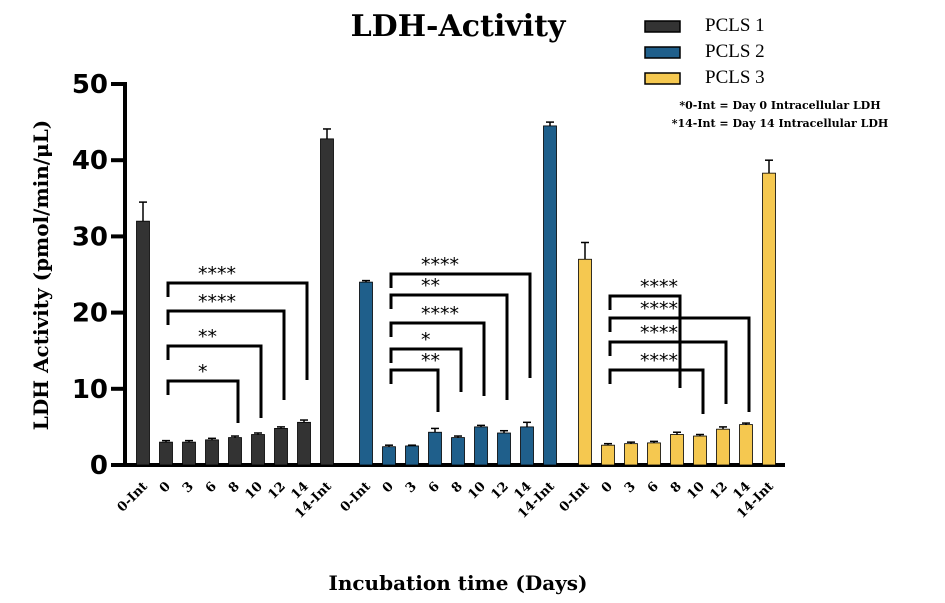 Image resolution: width=945 pixels, height=603 pixels. Describe the element at coordinates (459, 26) in the screenshot. I see `chart-title: LDH-Activity` at that location.